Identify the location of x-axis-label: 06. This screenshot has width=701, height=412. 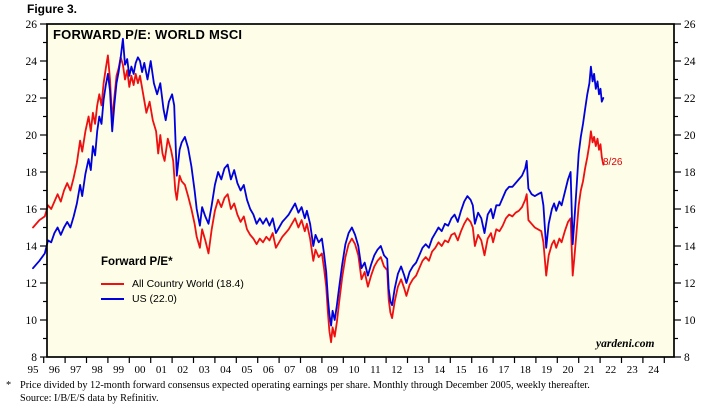
(269, 370).